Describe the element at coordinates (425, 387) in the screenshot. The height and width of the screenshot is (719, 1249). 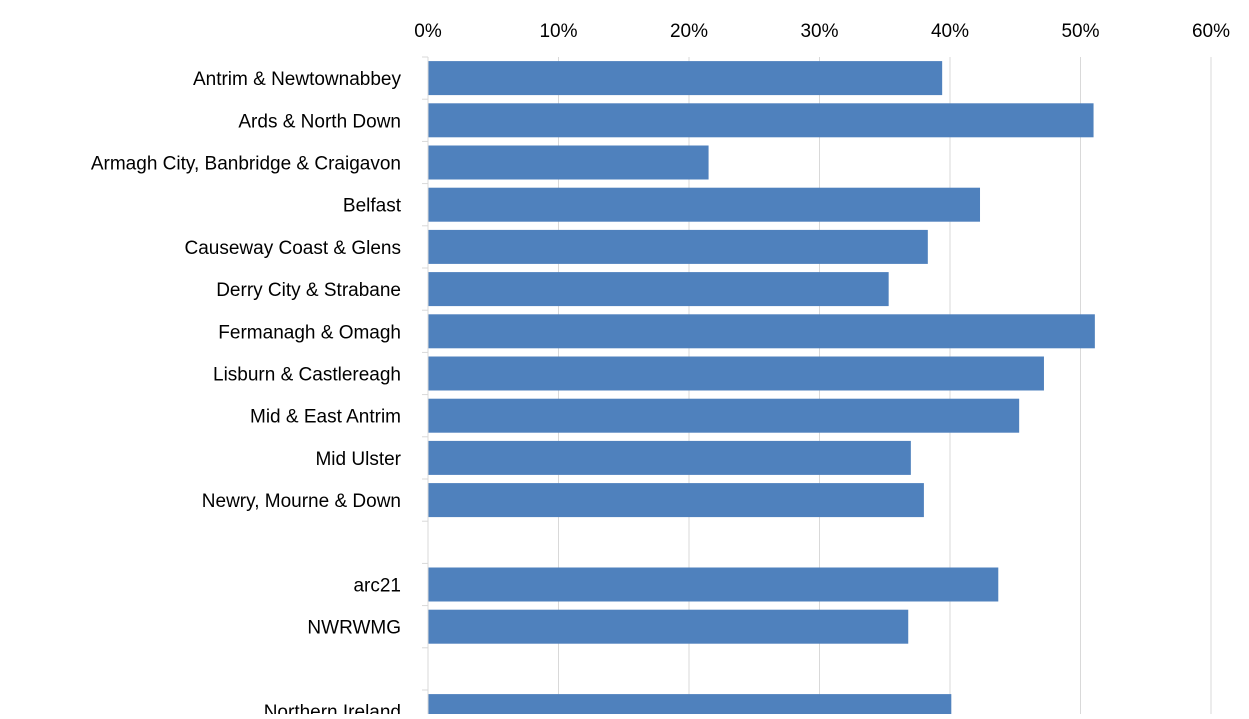
I see `category-axis` at that location.